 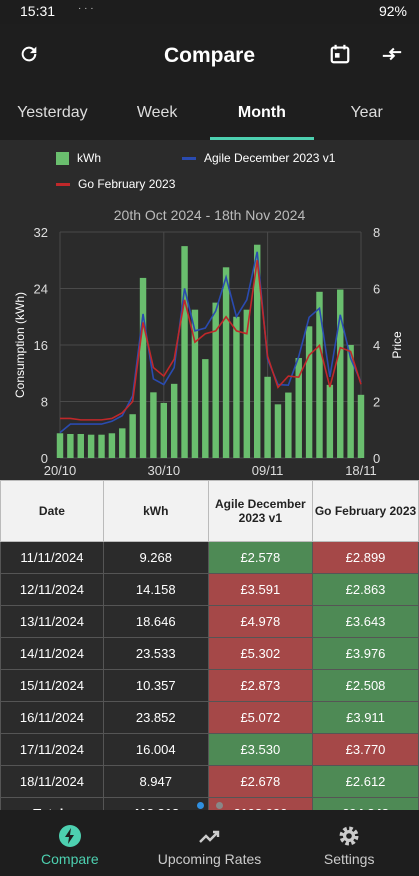 I want to click on legend-agile-swatch, so click(x=189, y=158).